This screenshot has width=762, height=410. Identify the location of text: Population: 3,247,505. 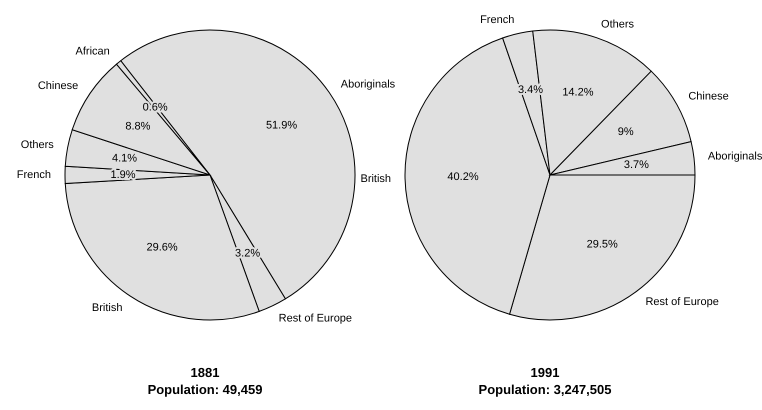
(545, 389).